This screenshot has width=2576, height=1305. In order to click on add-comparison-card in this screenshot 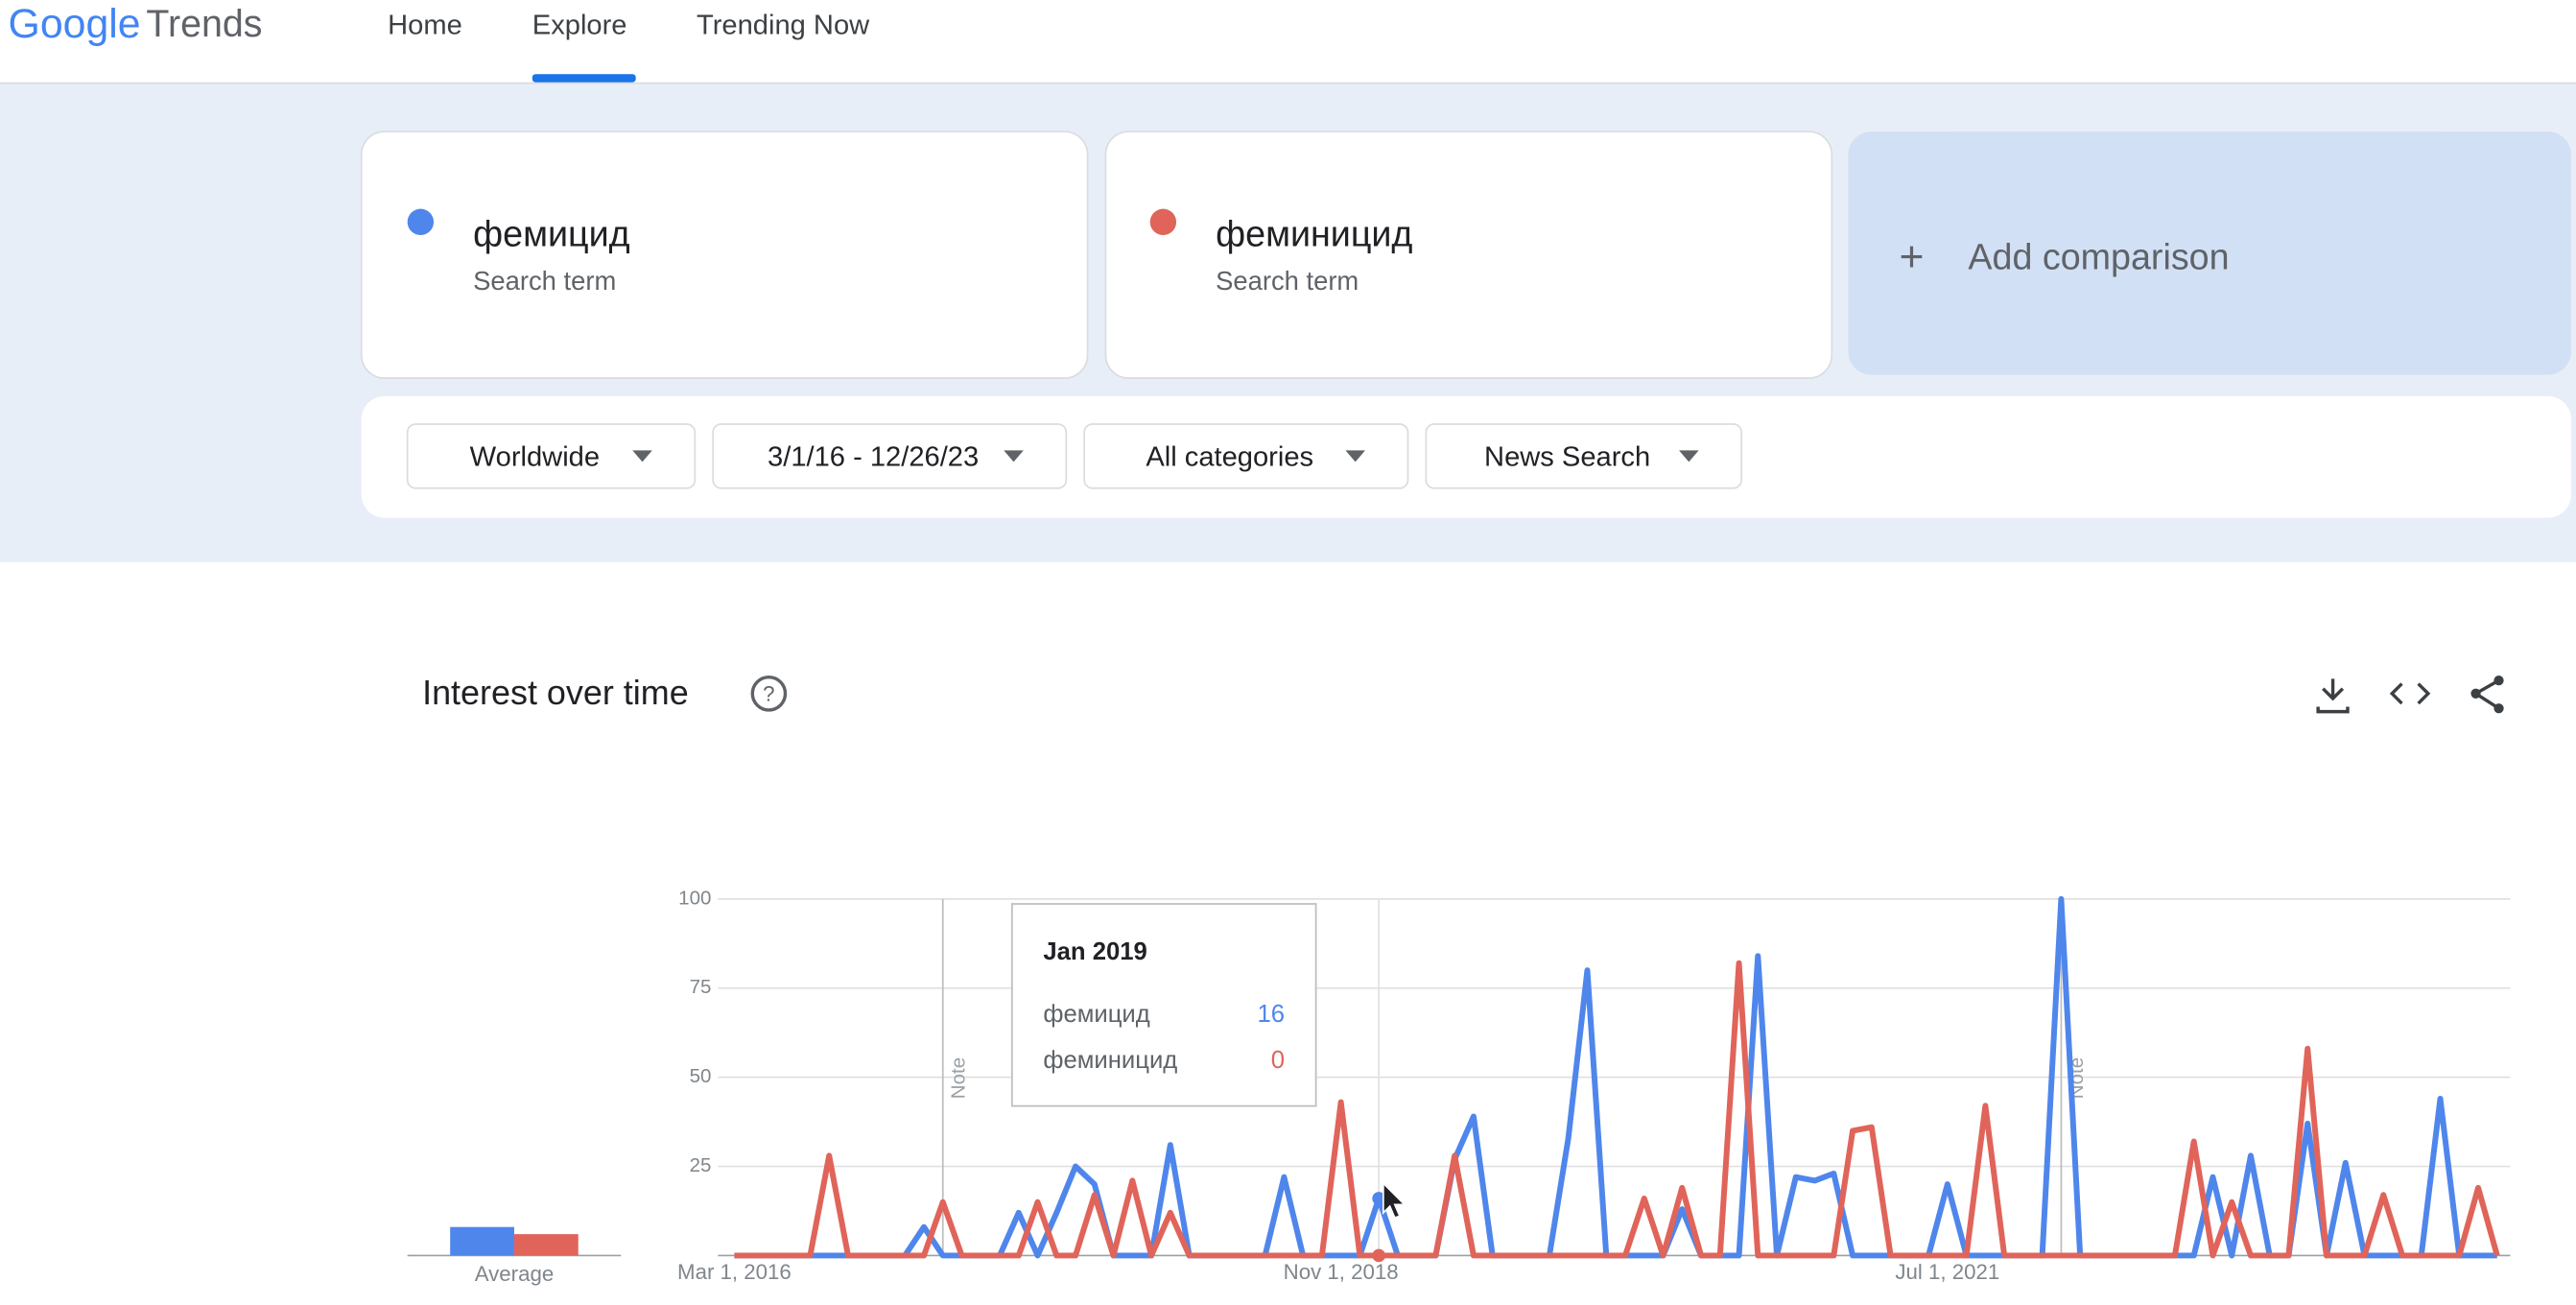, I will do `click(2209, 253)`.